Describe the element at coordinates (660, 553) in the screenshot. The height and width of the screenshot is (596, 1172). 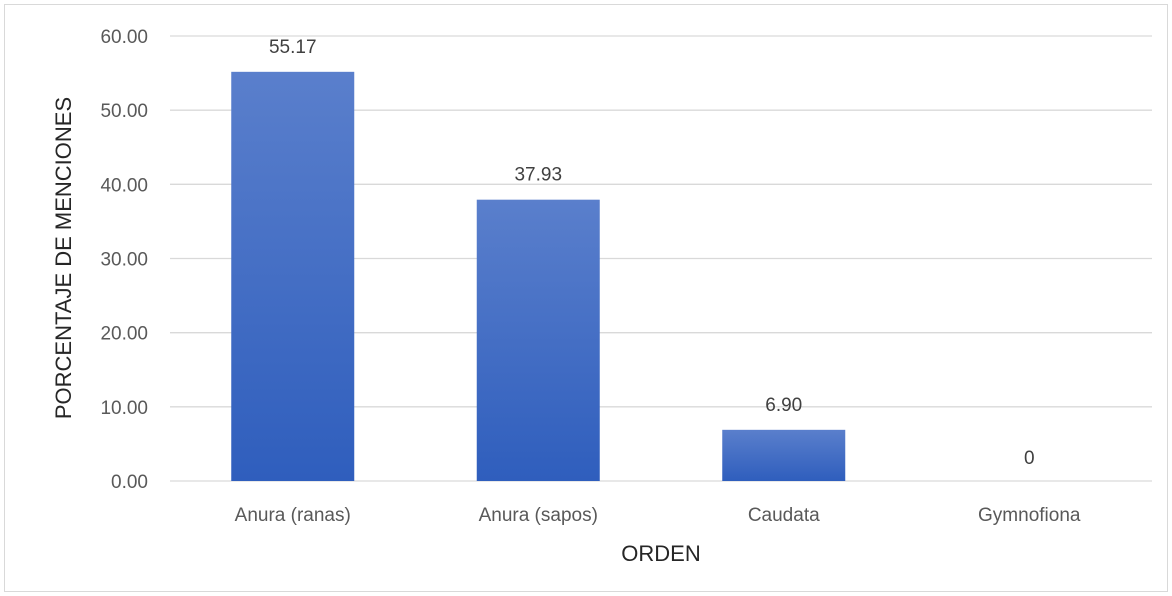
I see `x-axis-title: ORDEN` at that location.